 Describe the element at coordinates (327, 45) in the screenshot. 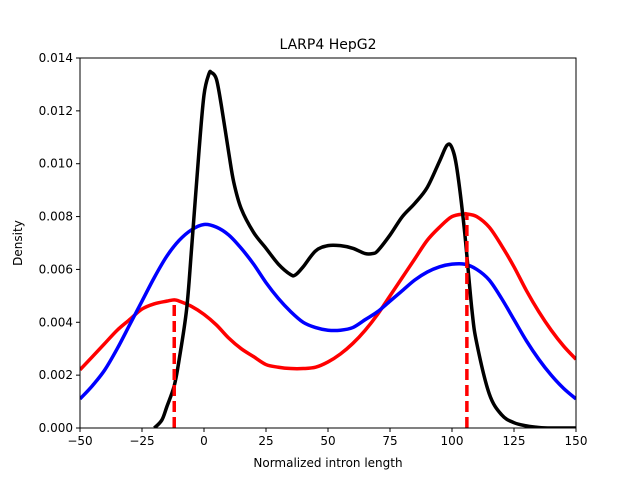

I see `chart-title: LARP4 HepG2` at that location.